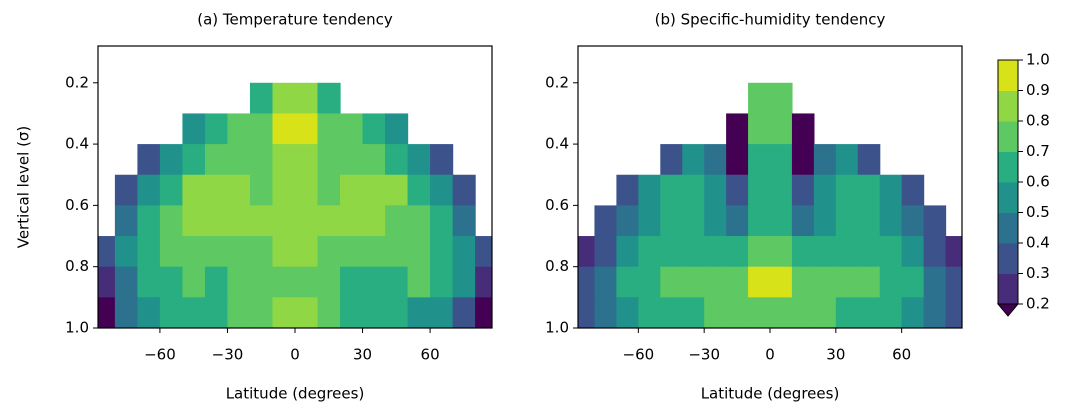  What do you see at coordinates (1038, 304) in the screenshot?
I see `colorbar-tick-label: 0.2` at bounding box center [1038, 304].